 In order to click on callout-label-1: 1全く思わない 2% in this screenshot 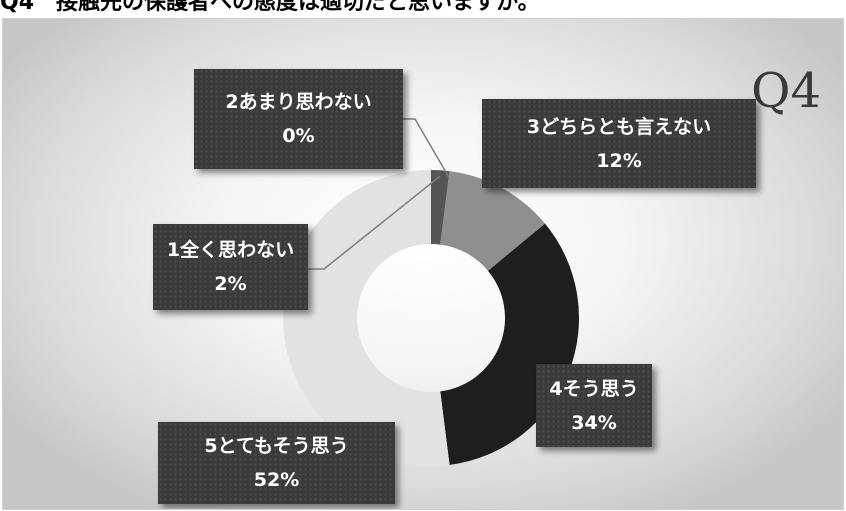, I will do `click(230, 267)`.